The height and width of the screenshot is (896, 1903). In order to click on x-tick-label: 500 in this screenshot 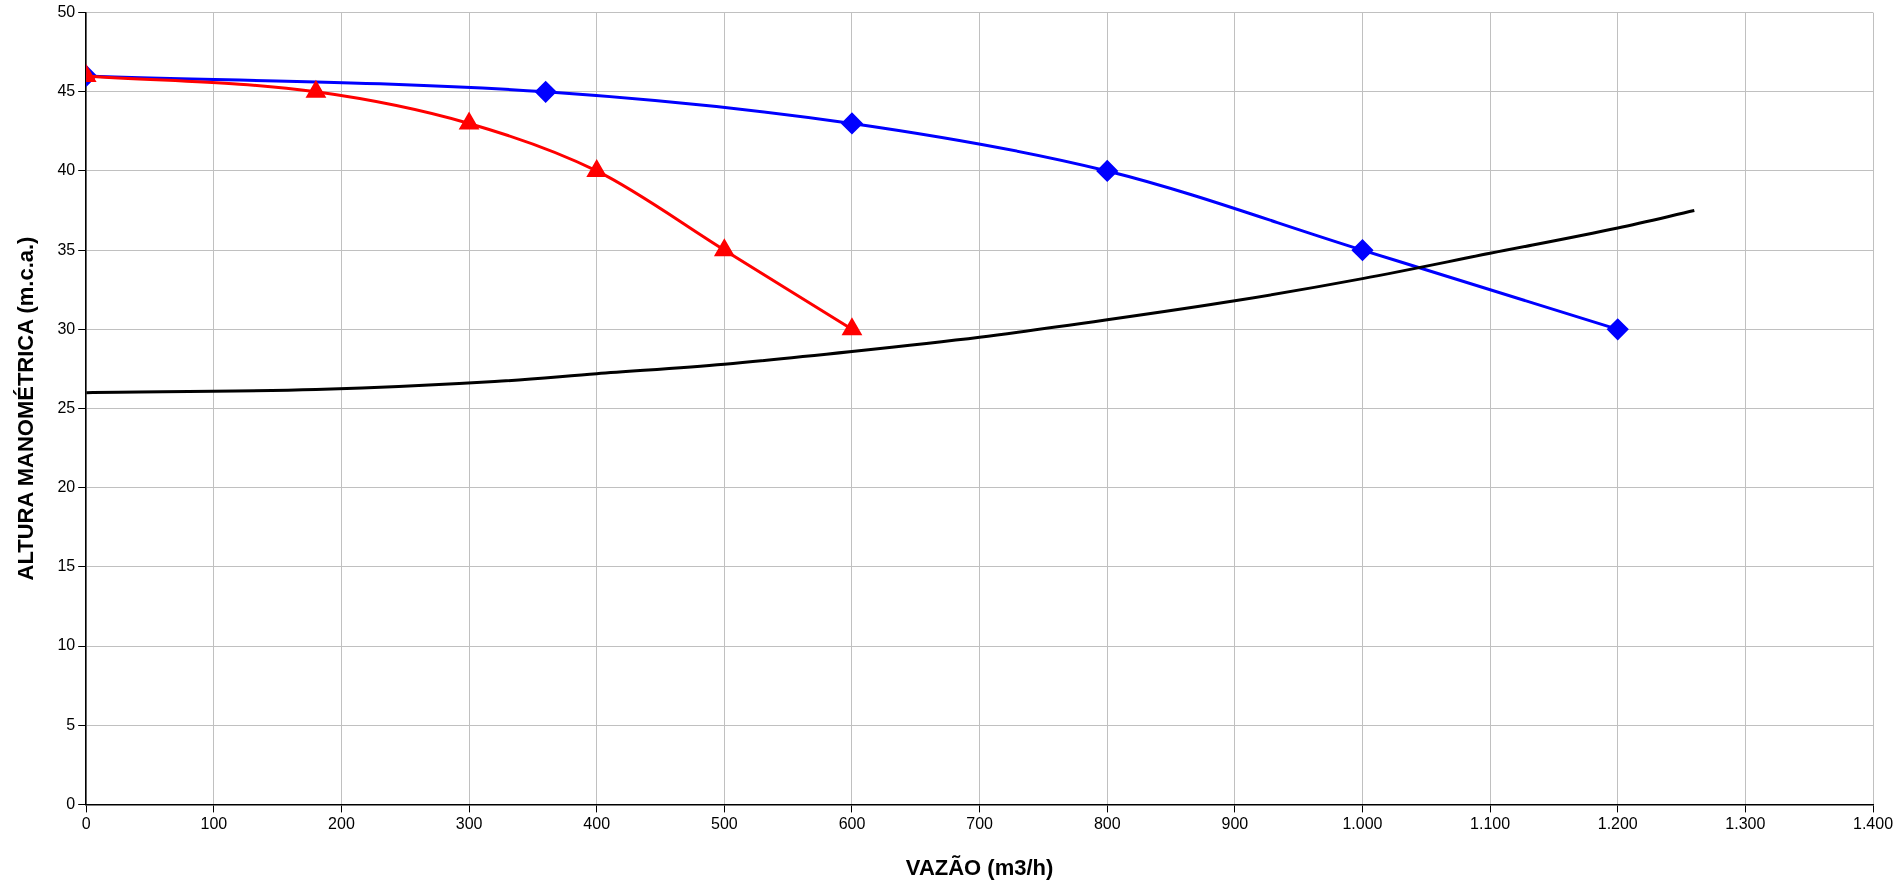, I will do `click(724, 824)`.